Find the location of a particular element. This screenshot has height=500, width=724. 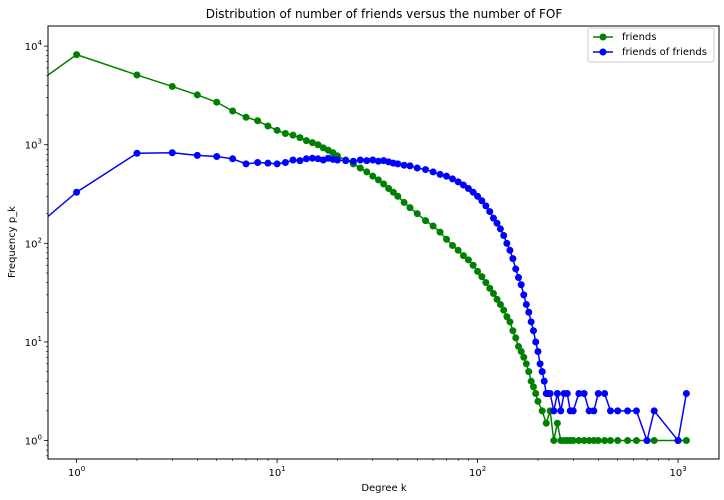

y-tick-label: 10³ is located at coordinates (33, 145).